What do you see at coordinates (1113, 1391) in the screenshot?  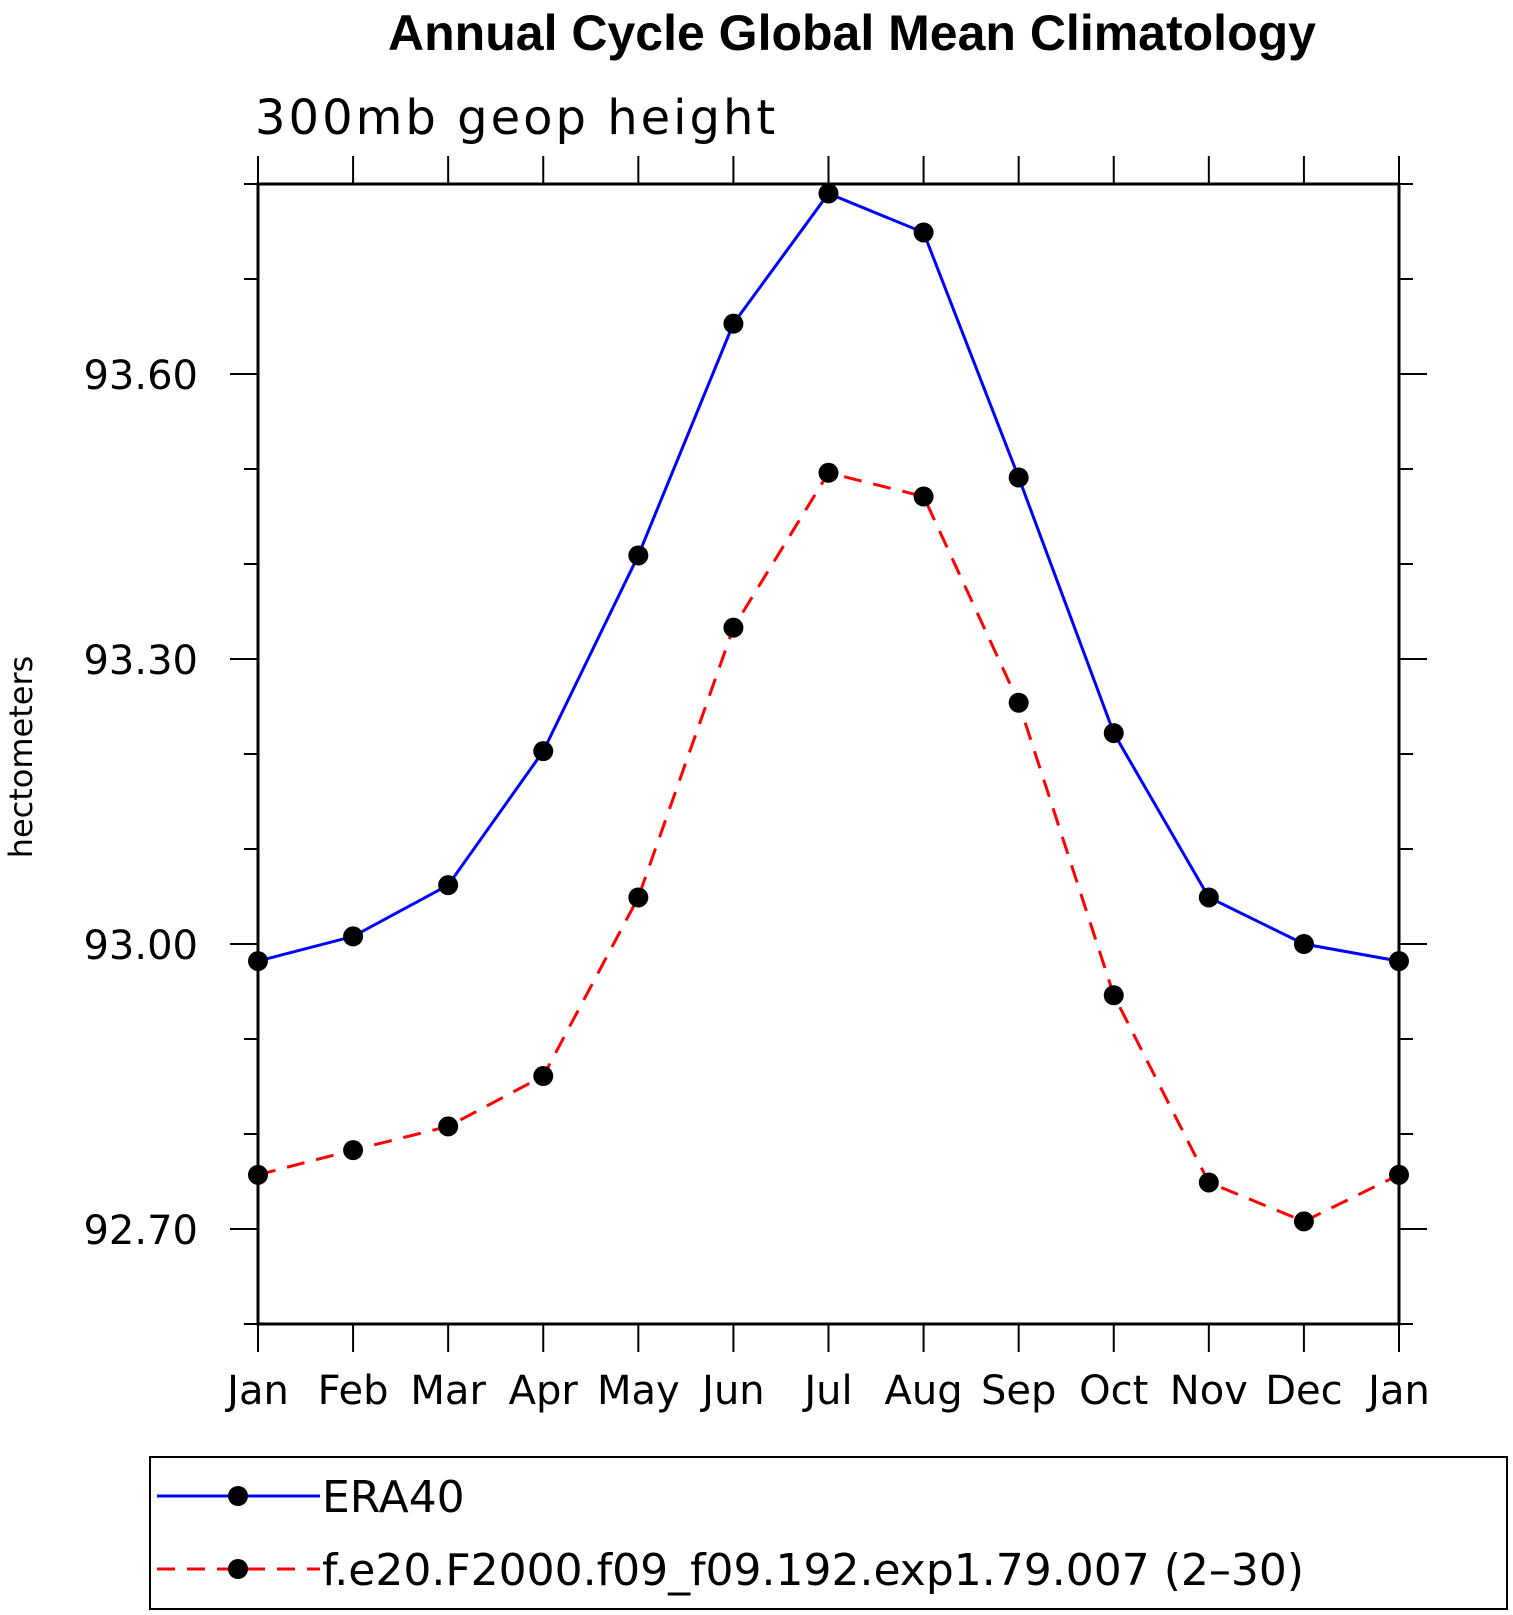 I see `x-tick-label: Oct` at bounding box center [1113, 1391].